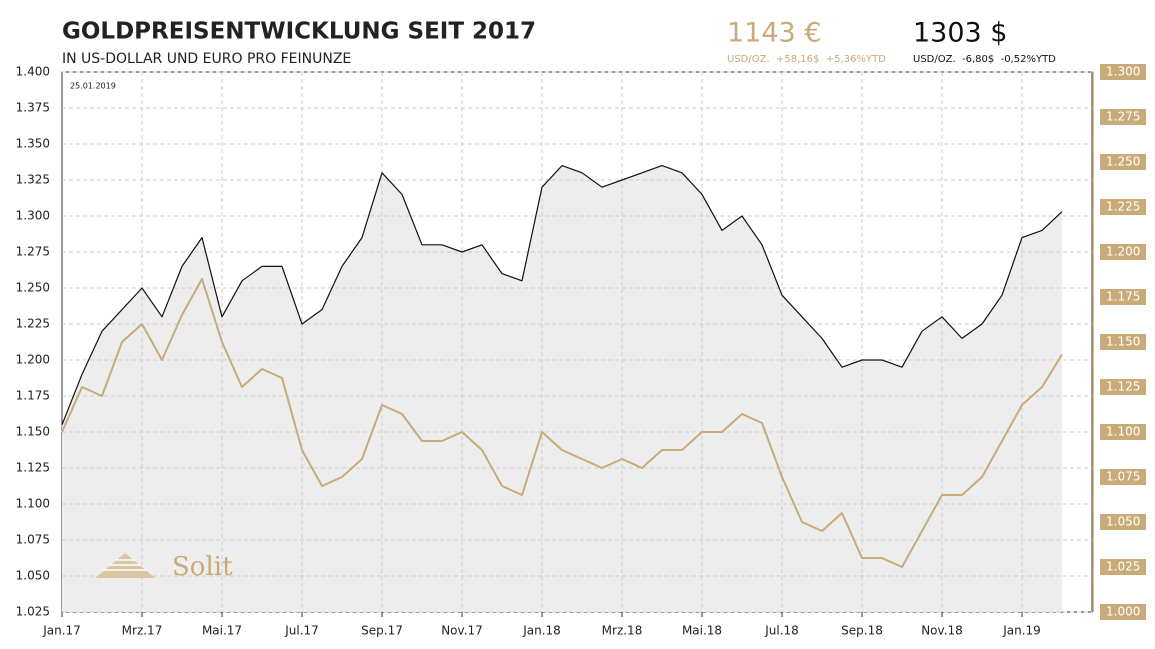 Image resolution: width=1155 pixels, height=649 pixels. I want to click on chart-subtitle: IN US-DOLLAR UND EURO PRO FEINUNZE, so click(206, 59).